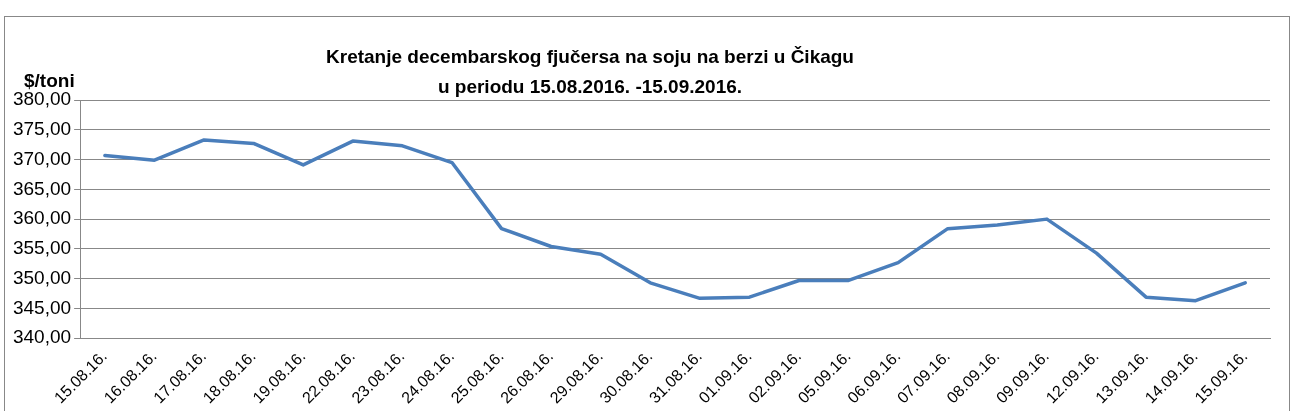  Describe the element at coordinates (42, 188) in the screenshot. I see `y-tick-label: 365,00` at that location.